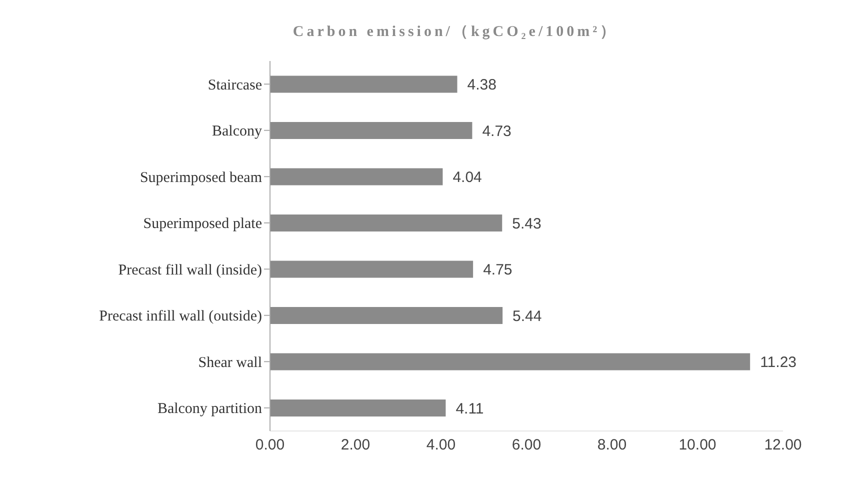 Image resolution: width=851 pixels, height=494 pixels. Describe the element at coordinates (467, 177) in the screenshot. I see `data-label: 4.04` at that location.